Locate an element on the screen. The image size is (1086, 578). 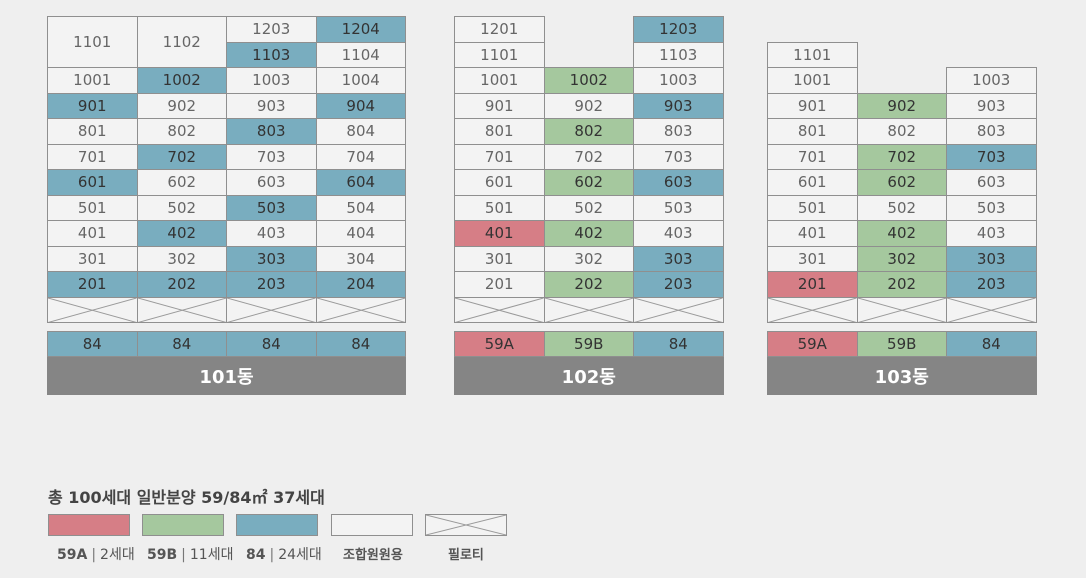
legend-count: 2세대 is located at coordinates (117, 555).